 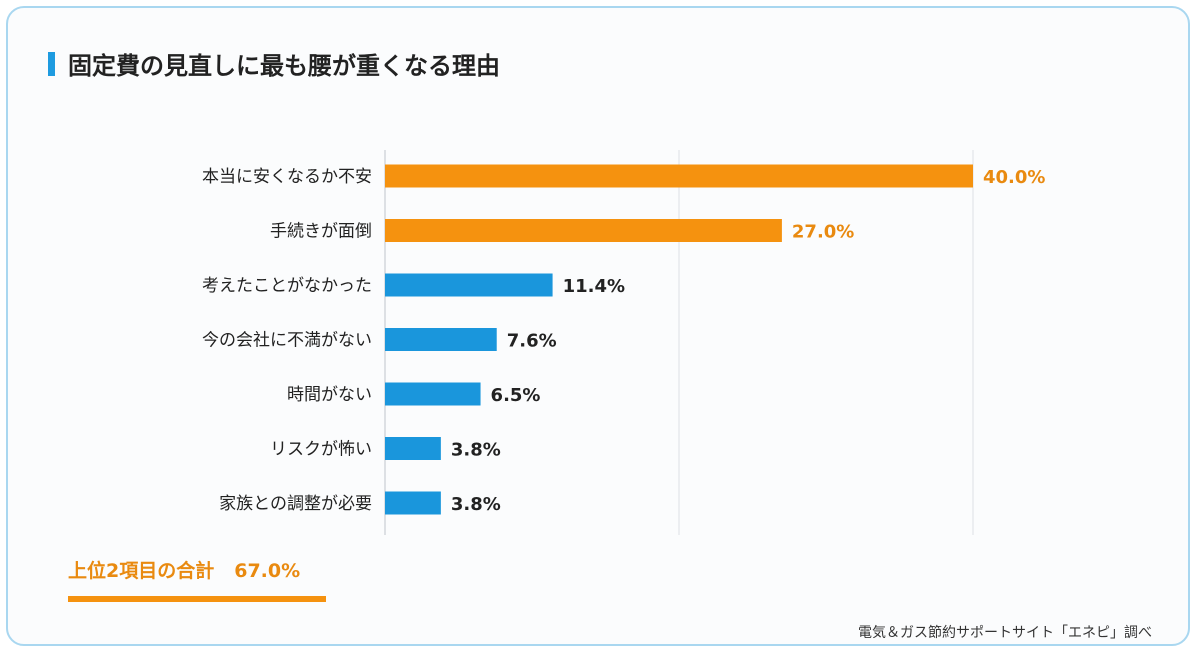 What do you see at coordinates (823, 232) in the screenshot?
I see `value-label: 27.0%` at bounding box center [823, 232].